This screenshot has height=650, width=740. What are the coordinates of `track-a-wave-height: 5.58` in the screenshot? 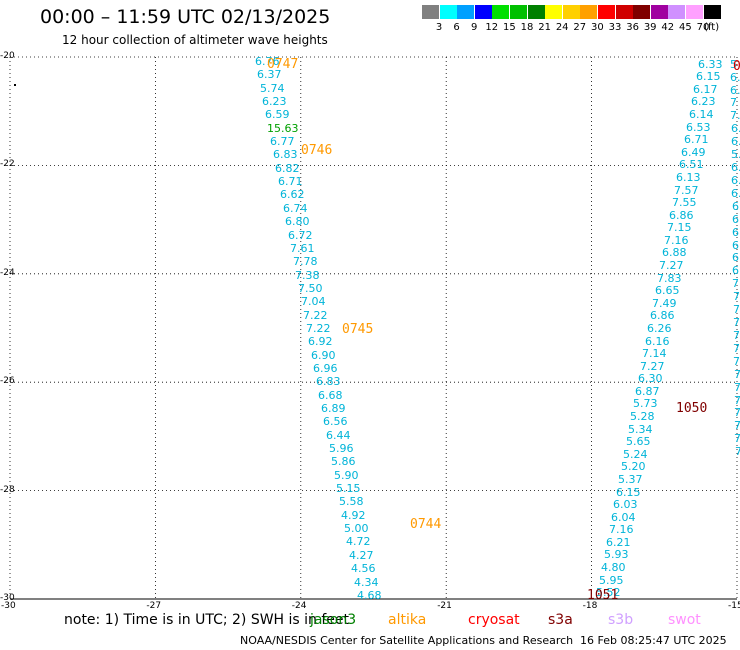 It's located at (351, 501).